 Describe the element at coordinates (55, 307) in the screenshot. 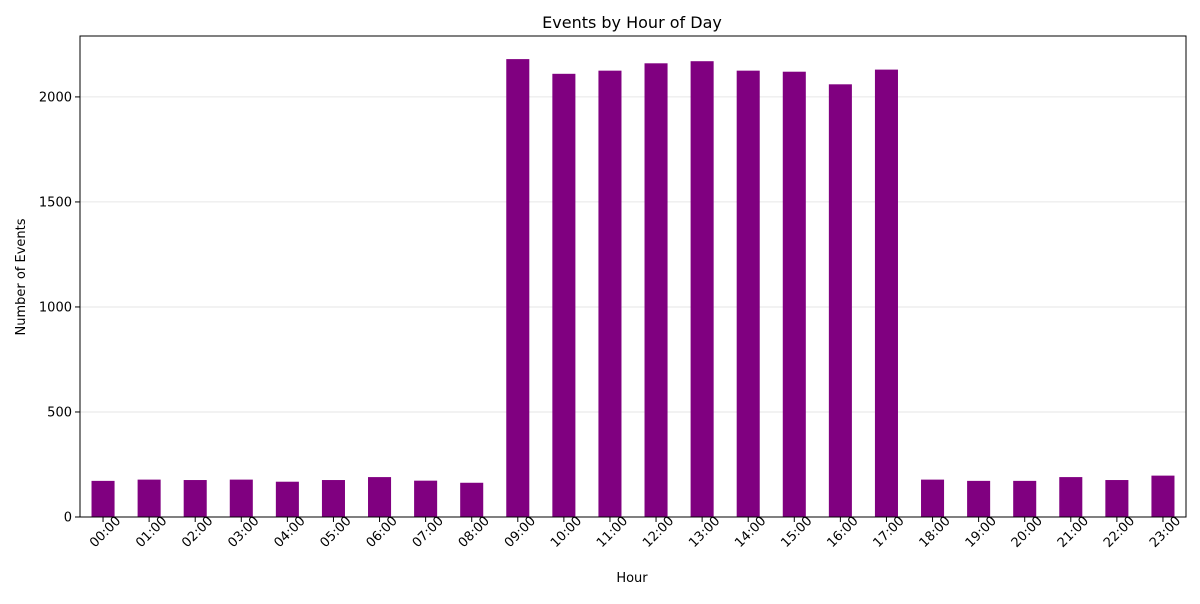

I see `y-tick-label: 1000` at that location.